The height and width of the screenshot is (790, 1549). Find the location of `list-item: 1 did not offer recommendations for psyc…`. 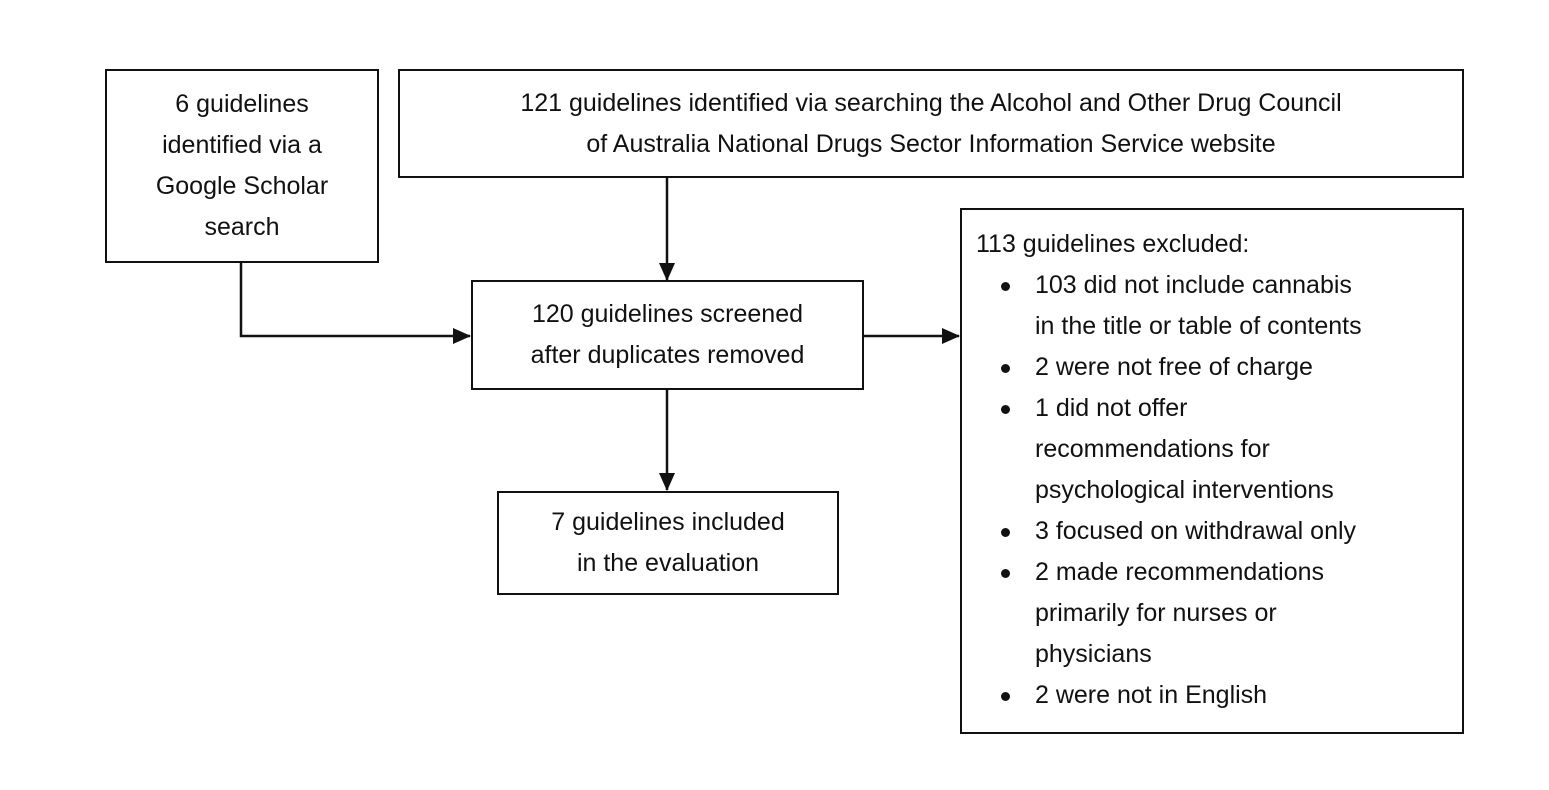

list-item: 1 did not offer recommendations for psyc… is located at coordinates (1219, 449).